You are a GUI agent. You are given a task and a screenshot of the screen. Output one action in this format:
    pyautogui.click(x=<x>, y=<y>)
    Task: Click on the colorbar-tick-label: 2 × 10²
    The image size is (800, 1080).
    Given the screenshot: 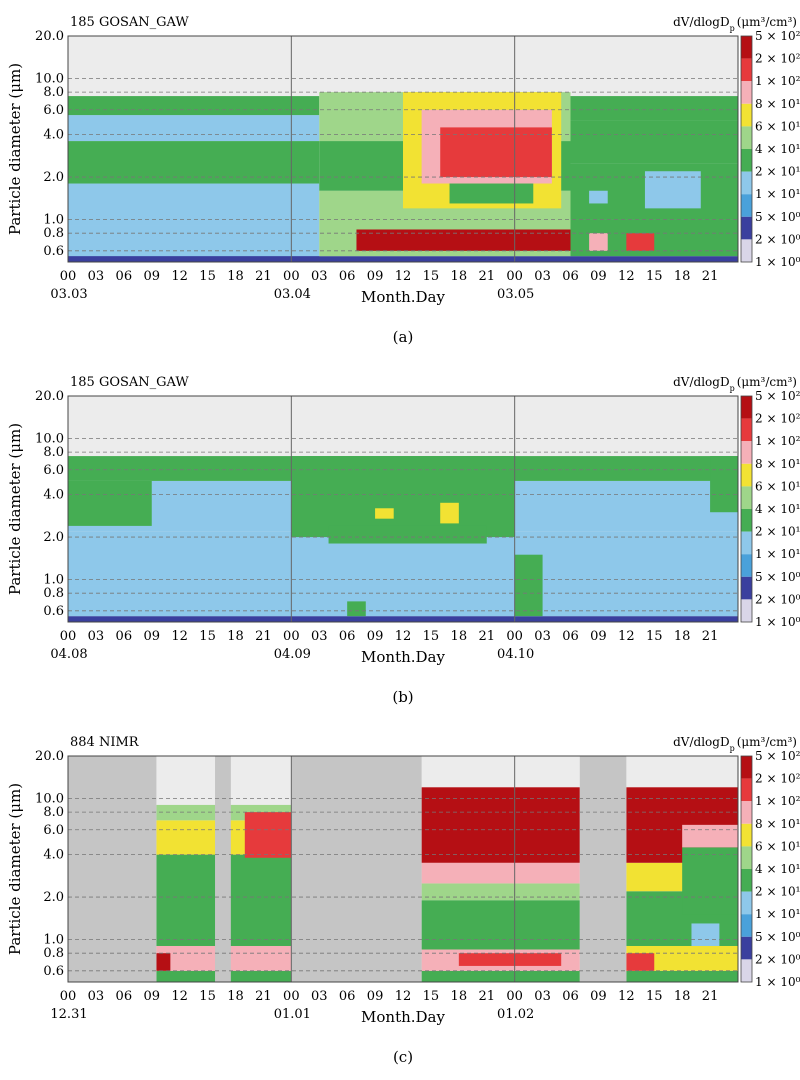 What is the action you would take?
    pyautogui.click(x=777, y=59)
    